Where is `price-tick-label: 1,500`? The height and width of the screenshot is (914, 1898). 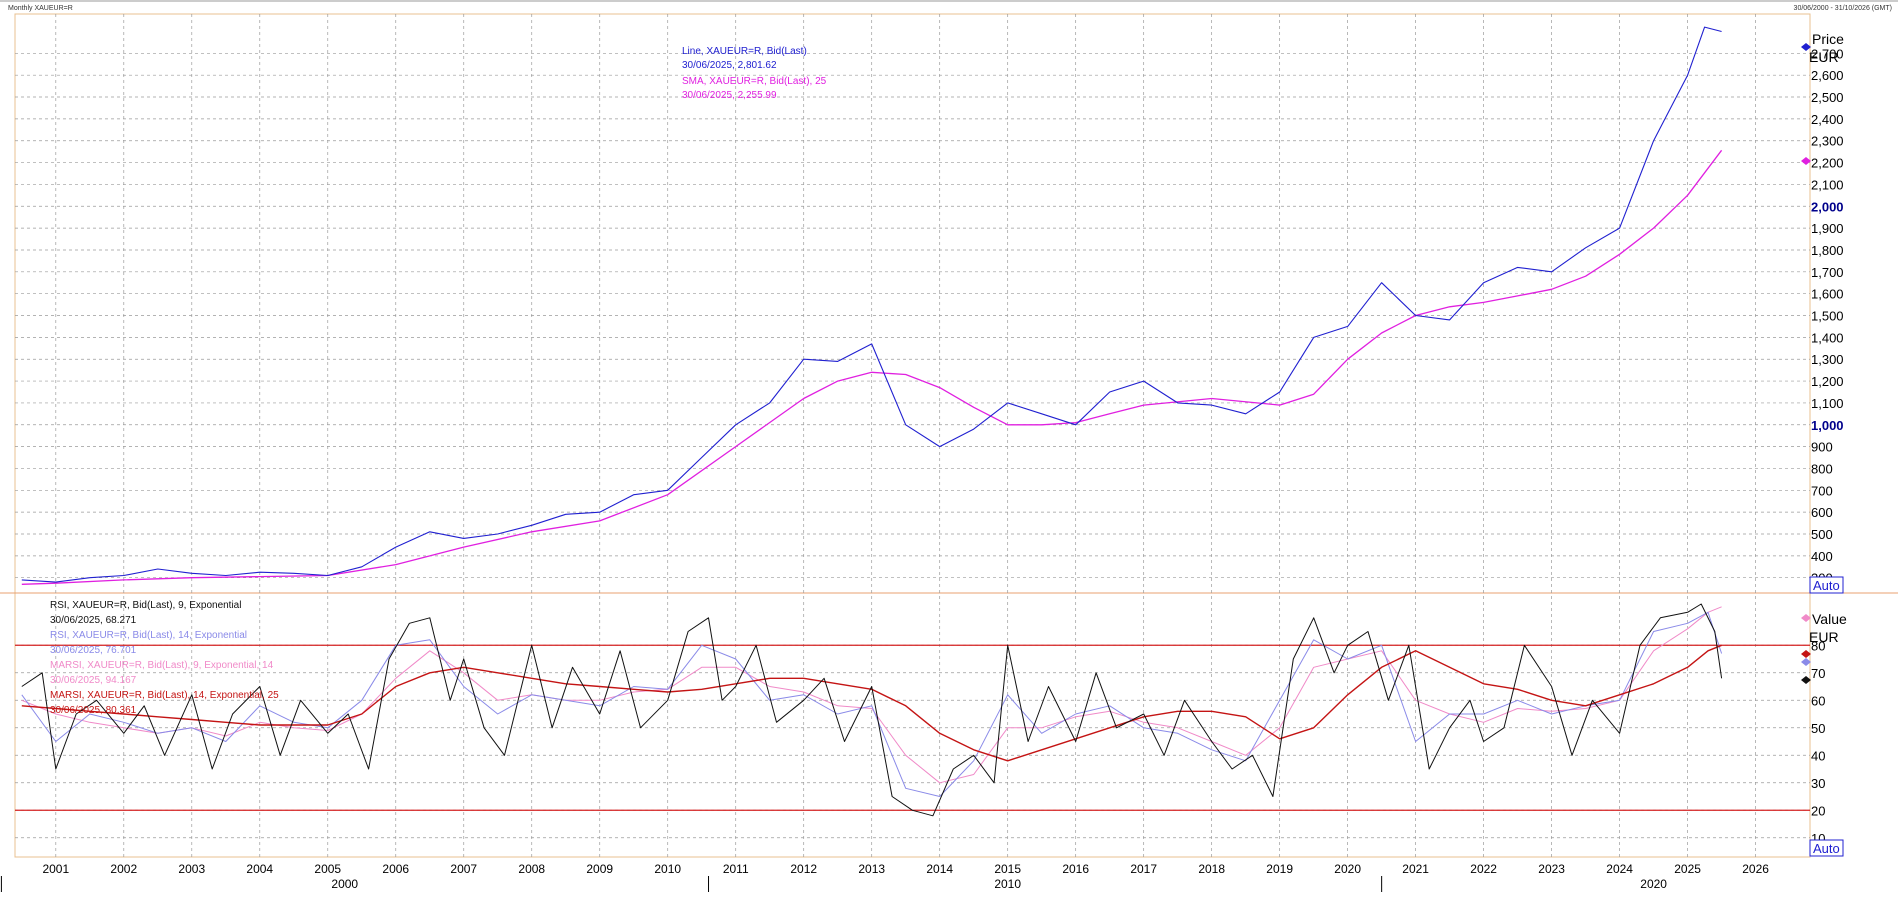
price-tick-label: 1,500 is located at coordinates (1827, 316).